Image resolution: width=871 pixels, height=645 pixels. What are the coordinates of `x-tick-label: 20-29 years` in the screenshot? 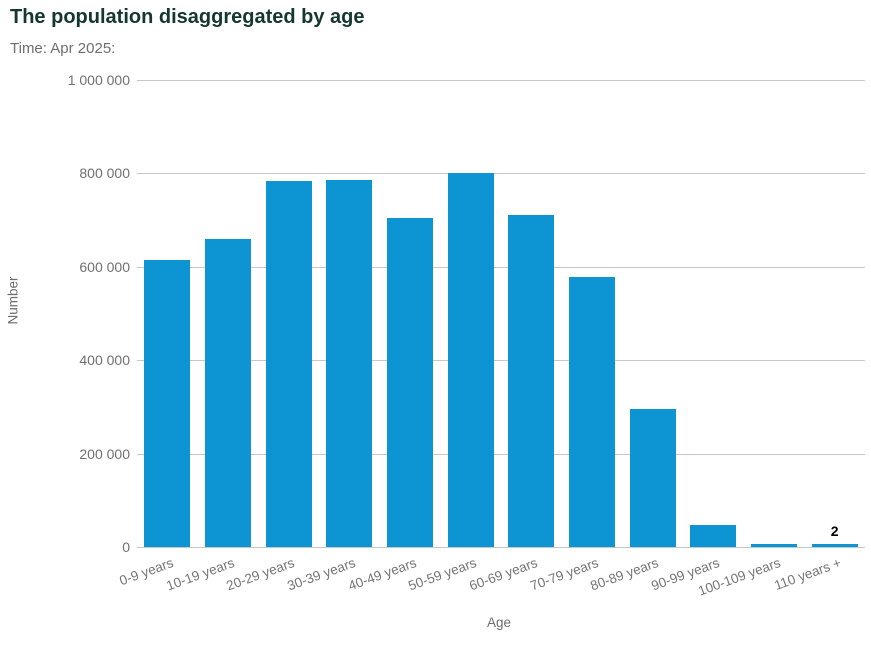 It's located at (260, 574).